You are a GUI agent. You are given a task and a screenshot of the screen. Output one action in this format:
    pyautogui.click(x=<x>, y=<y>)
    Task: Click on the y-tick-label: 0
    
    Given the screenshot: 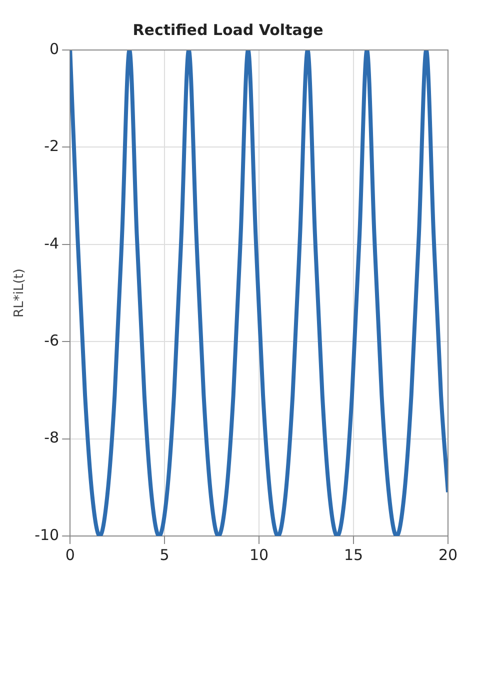 What is the action you would take?
    pyautogui.click(x=55, y=49)
    